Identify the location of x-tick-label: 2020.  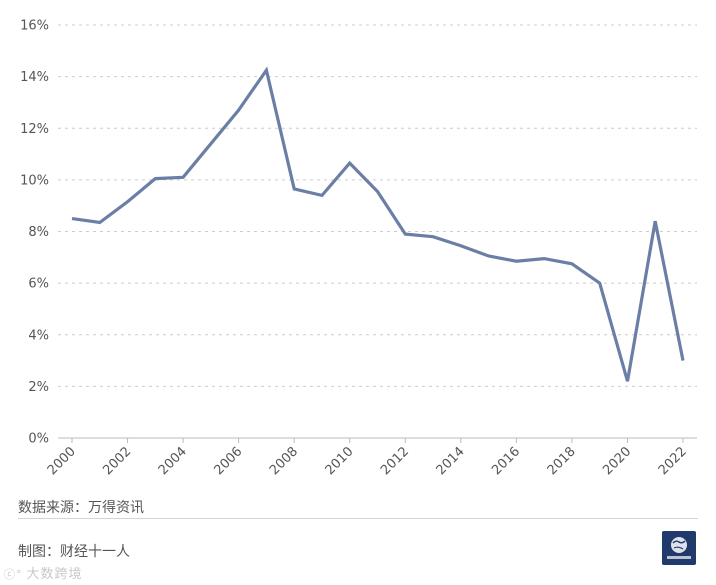
(617, 461).